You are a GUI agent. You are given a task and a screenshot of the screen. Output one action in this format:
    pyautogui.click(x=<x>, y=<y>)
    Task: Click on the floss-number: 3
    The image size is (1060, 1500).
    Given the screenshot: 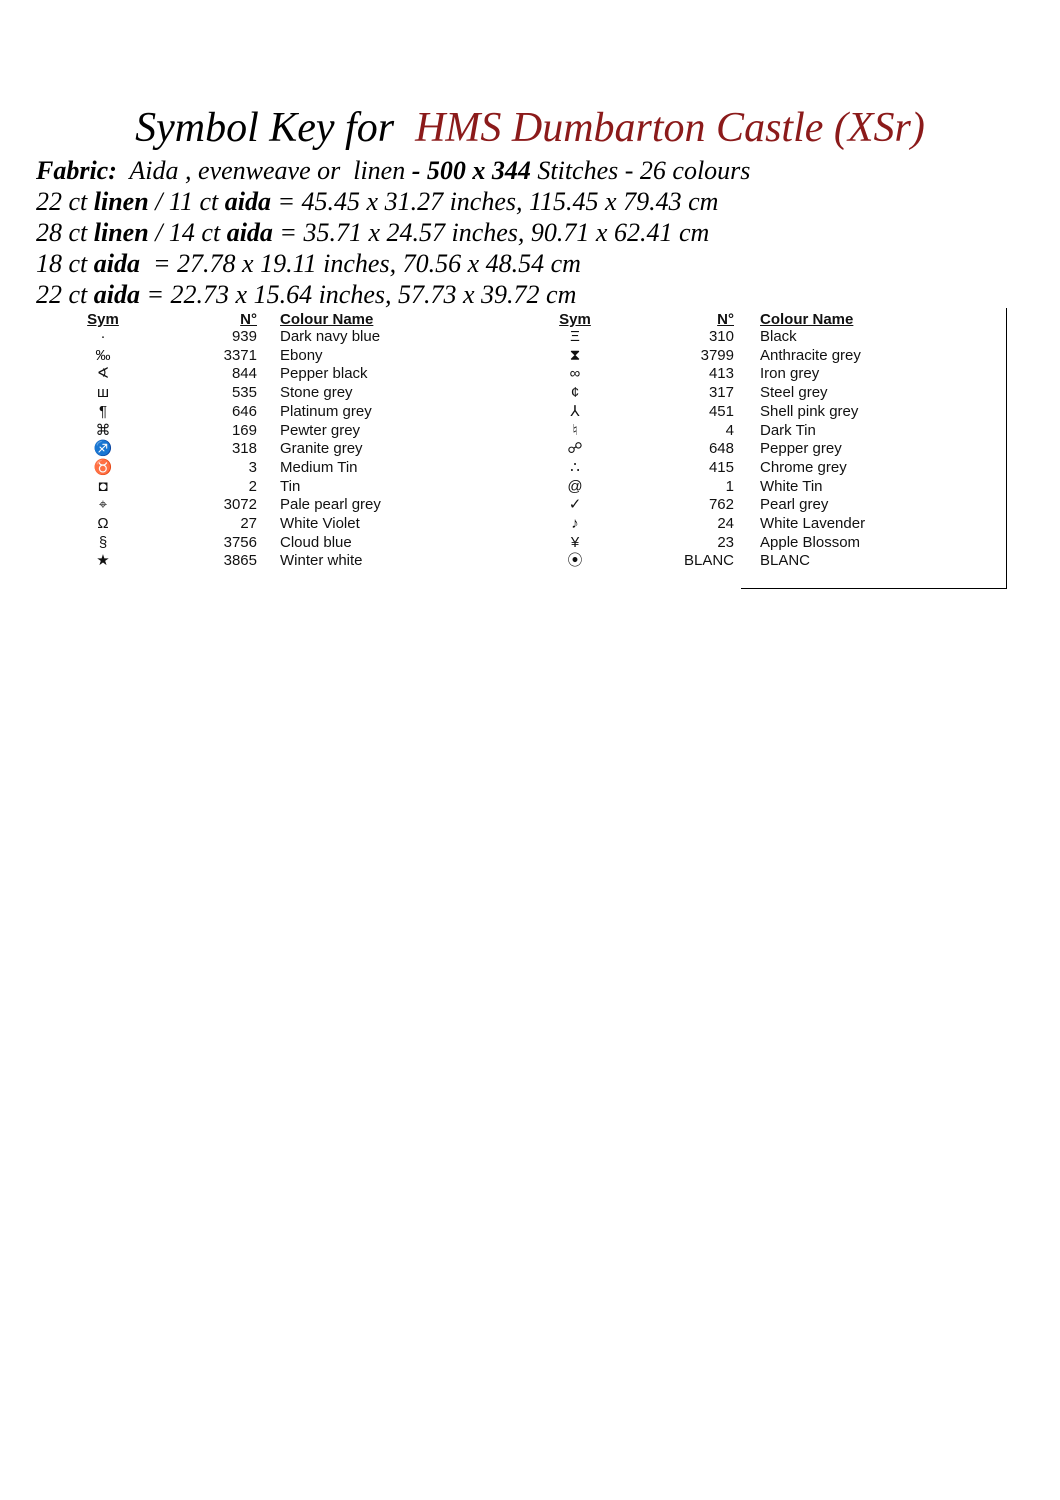 What is the action you would take?
    pyautogui.click(x=252, y=467)
    